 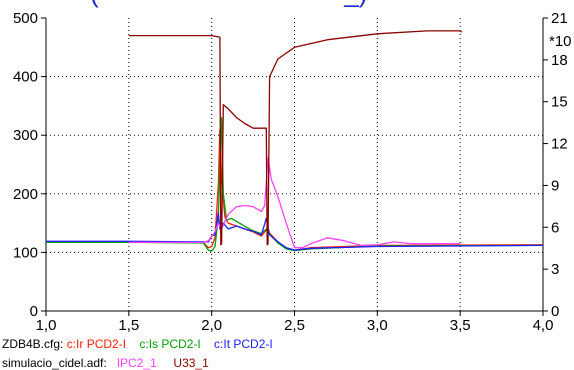 I want to click on legend-entry: ZDB4B.cfg:, so click(x=33, y=344).